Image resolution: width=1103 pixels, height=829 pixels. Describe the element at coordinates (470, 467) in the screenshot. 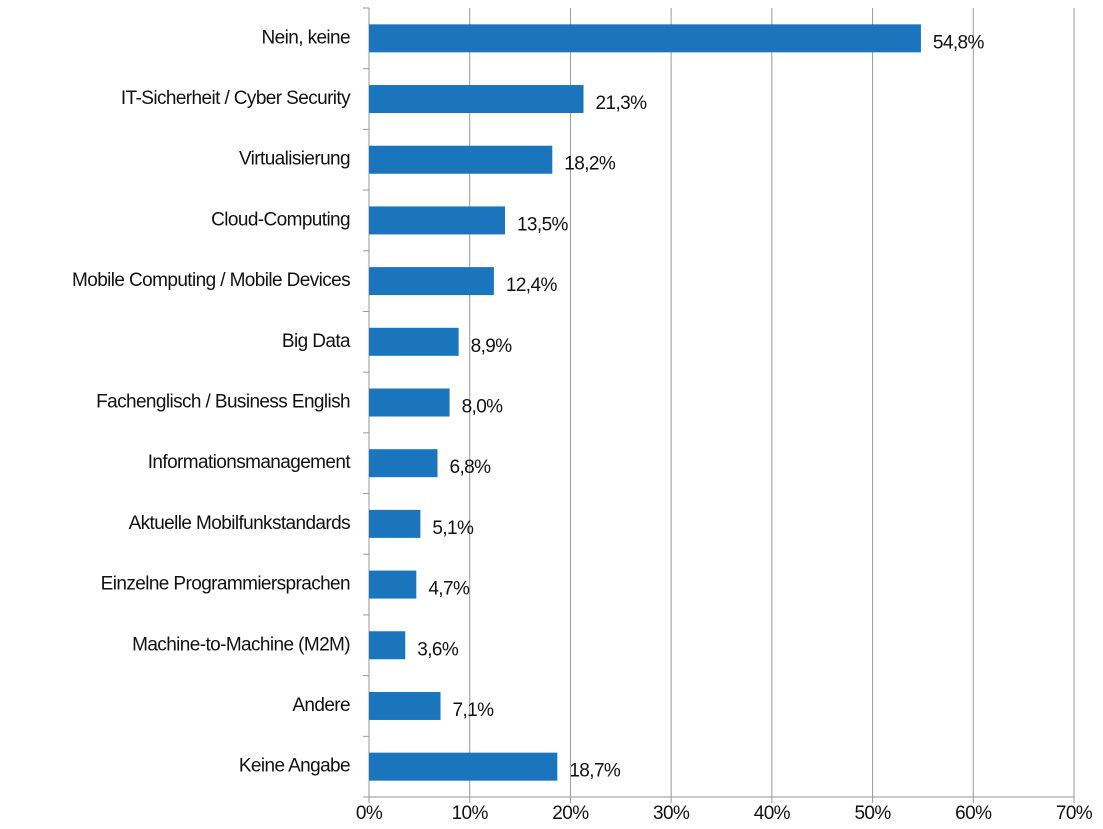

I see `value-label: 6,8%` at that location.